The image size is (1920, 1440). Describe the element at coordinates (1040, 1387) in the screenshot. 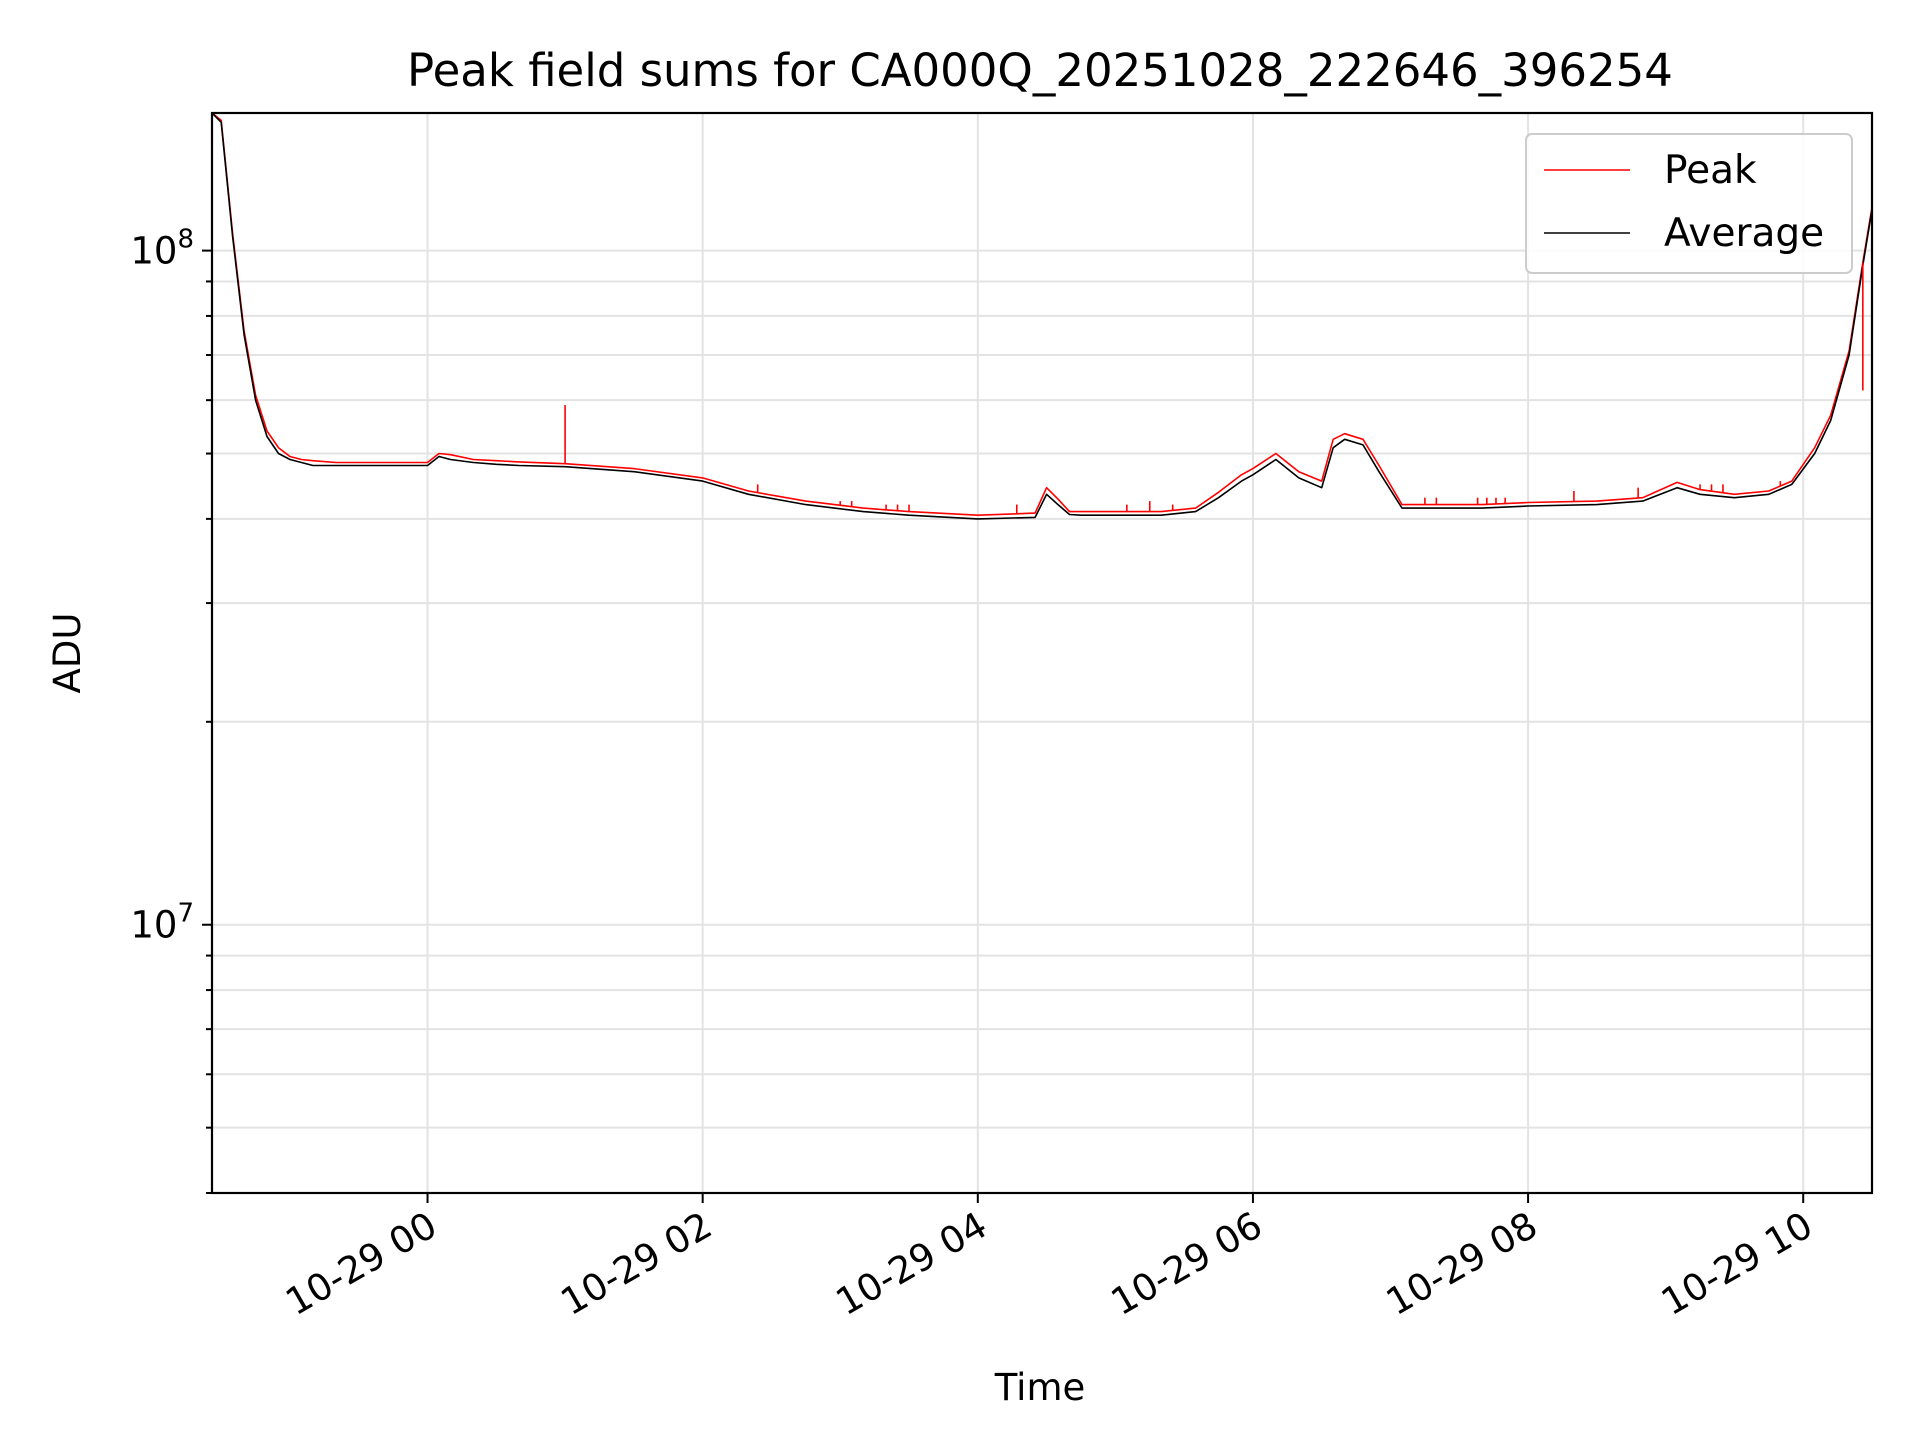

I see `x-axis-label: Time` at that location.